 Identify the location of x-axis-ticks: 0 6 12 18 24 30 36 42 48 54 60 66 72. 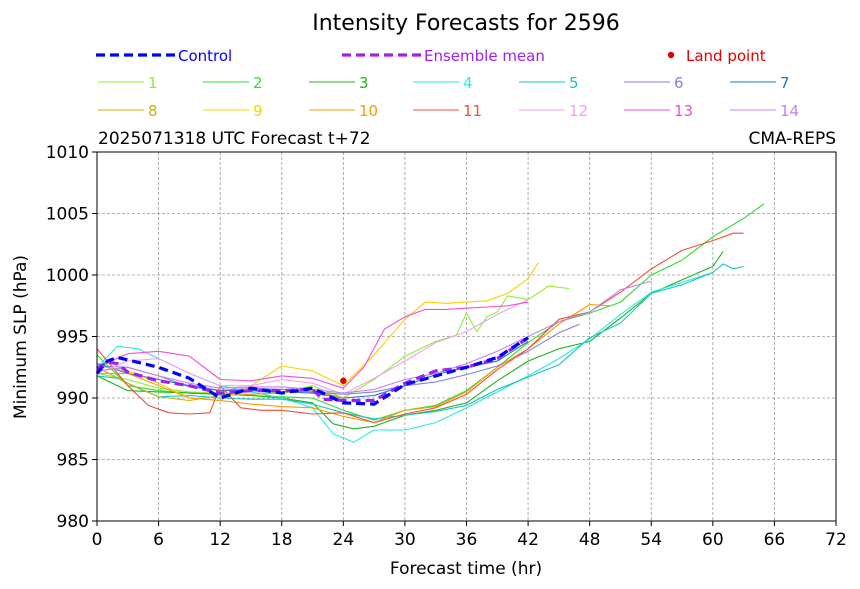
(469, 535).